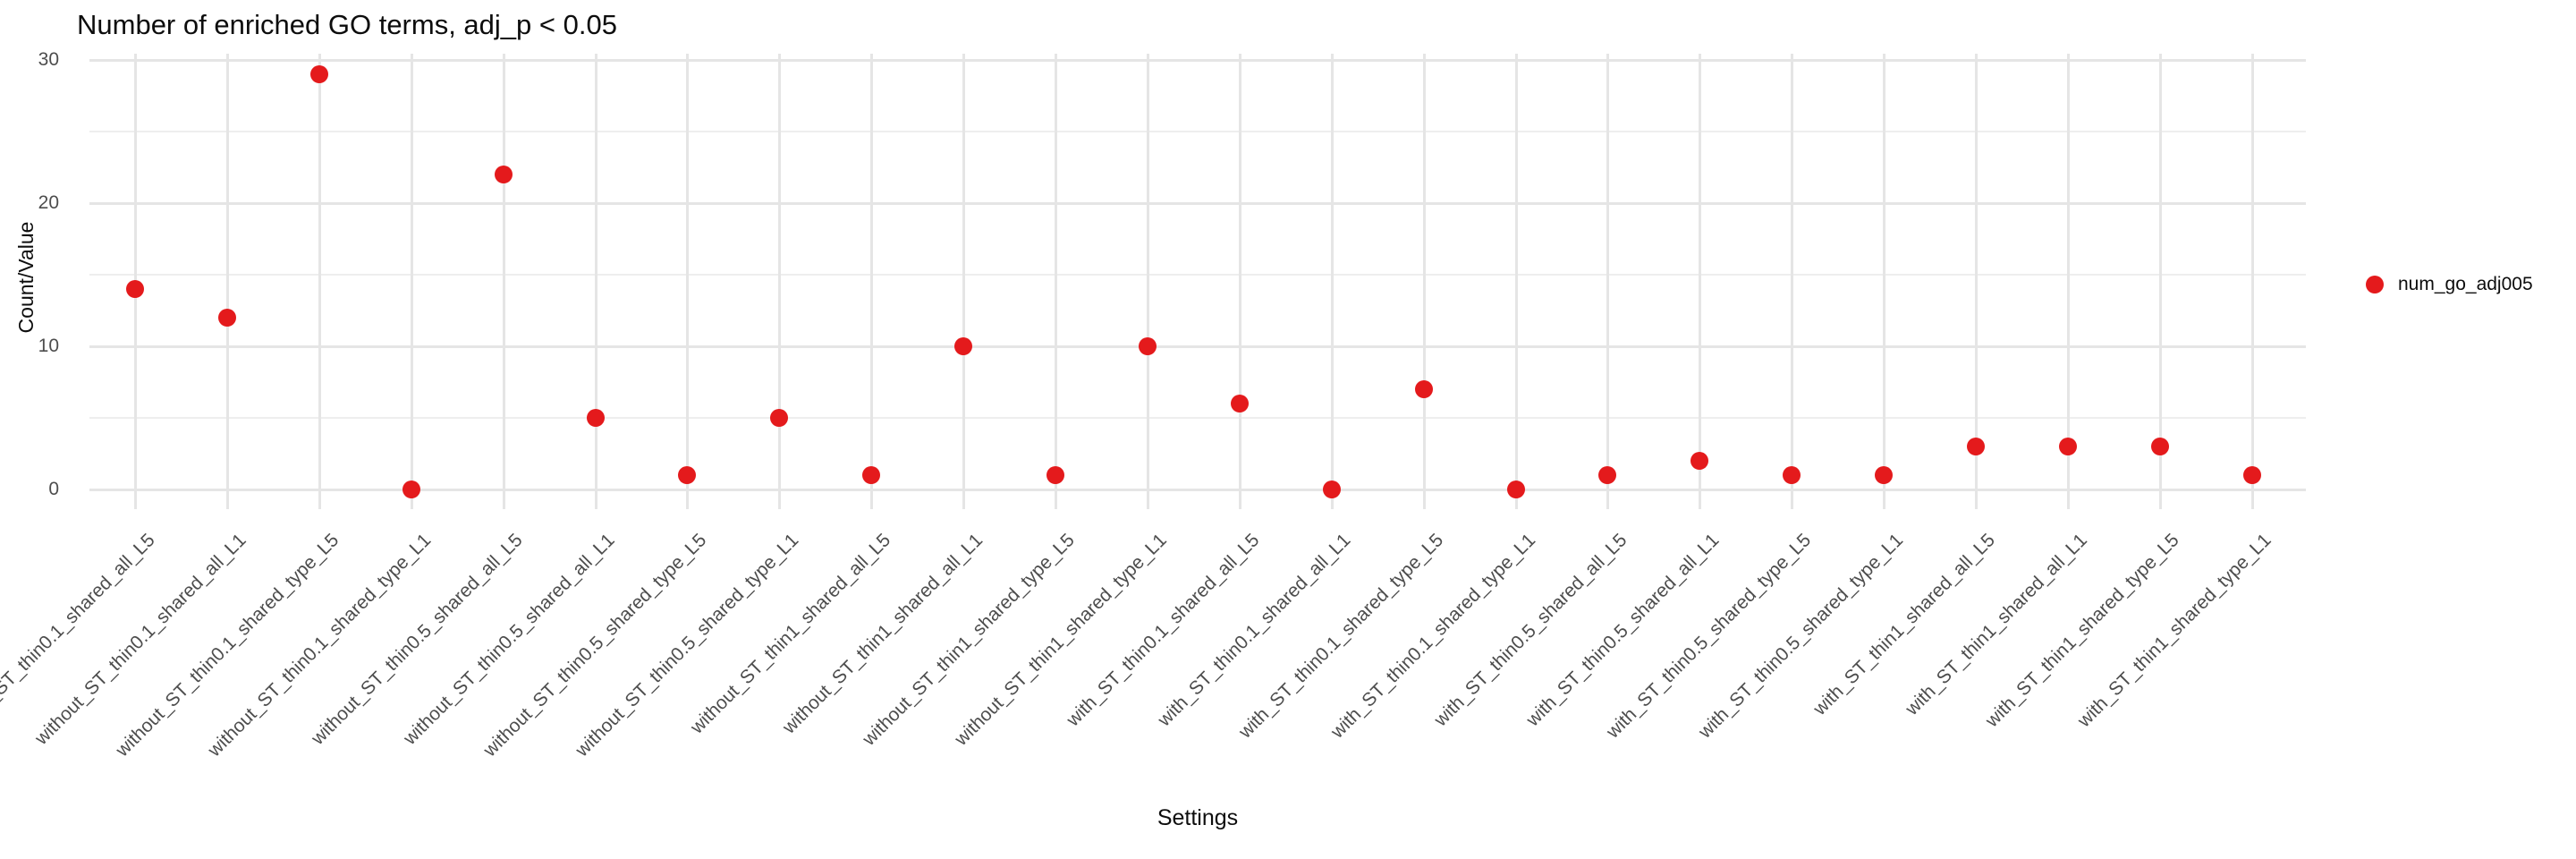 This screenshot has height=859, width=2576. I want to click on legend-marker-icon, so click(2375, 284).